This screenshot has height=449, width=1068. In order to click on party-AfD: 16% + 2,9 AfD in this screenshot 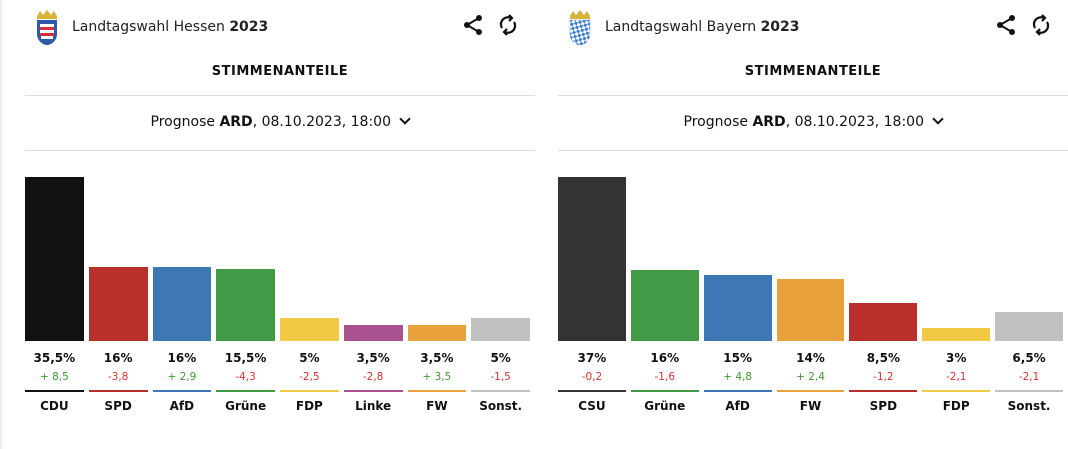, I will do `click(182, 292)`.